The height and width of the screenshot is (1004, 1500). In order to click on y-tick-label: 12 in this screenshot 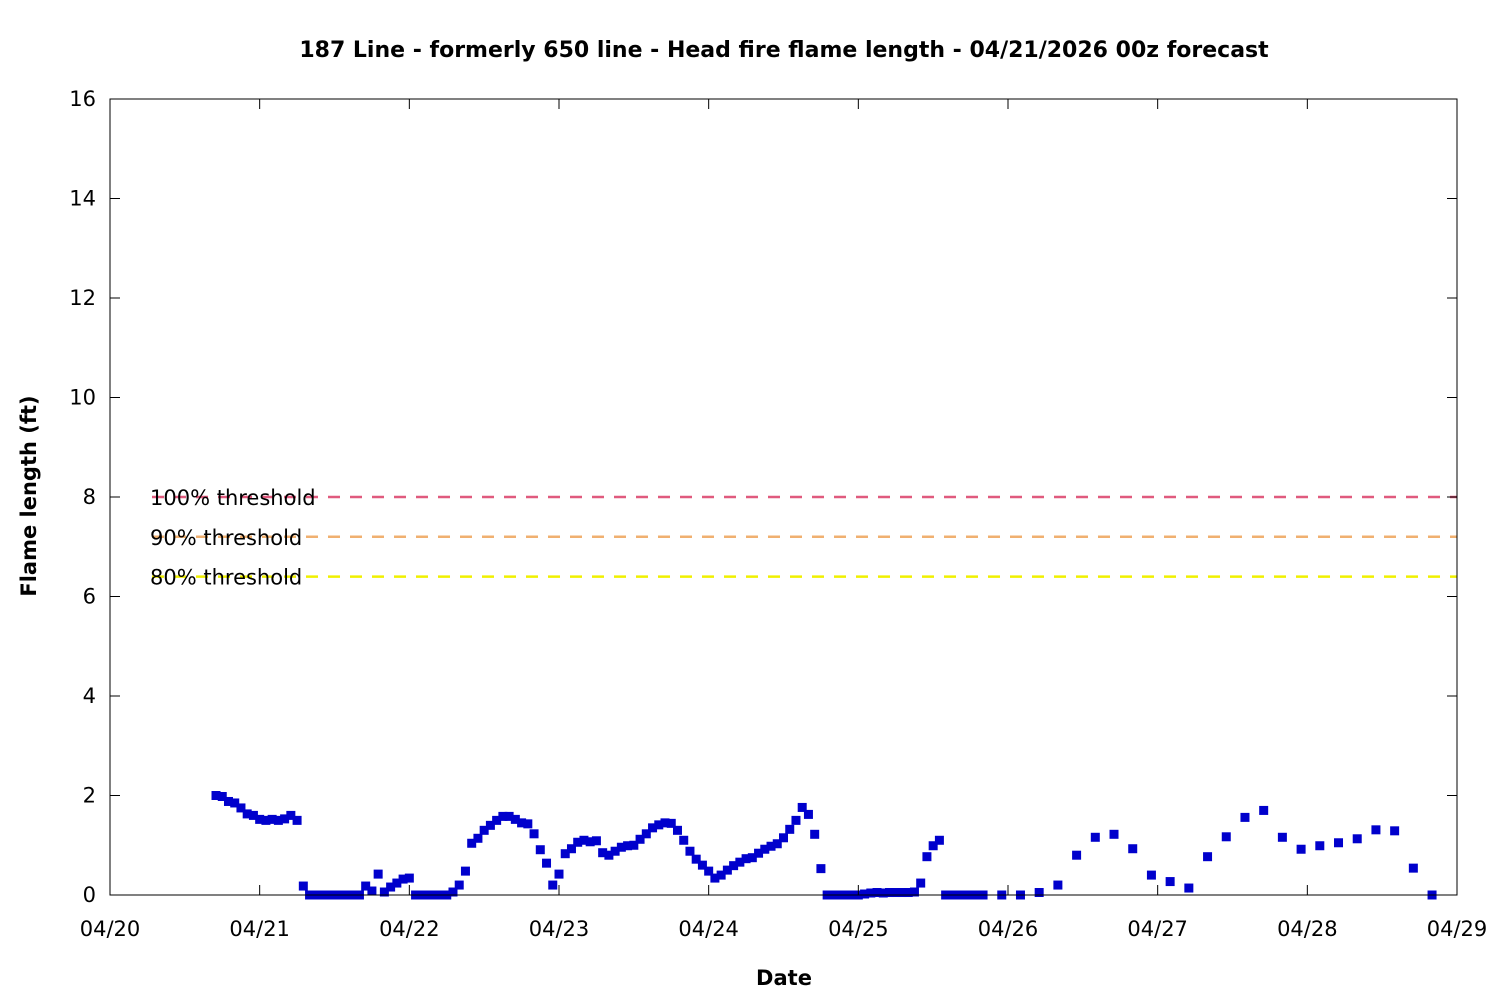, I will do `click(82, 298)`.